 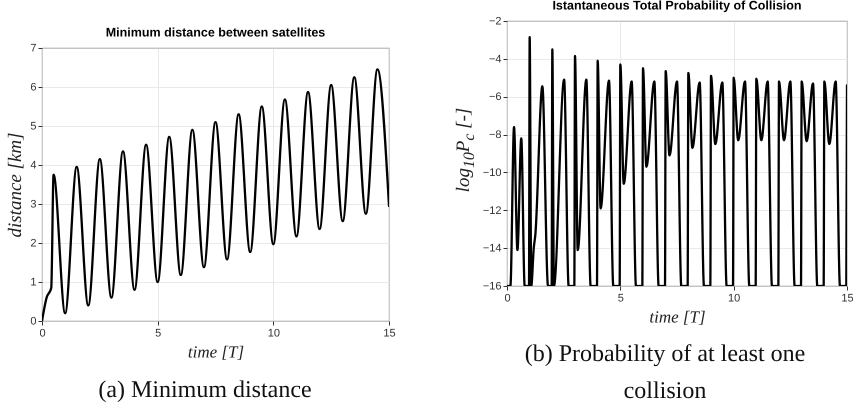 I want to click on y-tick-label: 0, so click(x=33, y=322).